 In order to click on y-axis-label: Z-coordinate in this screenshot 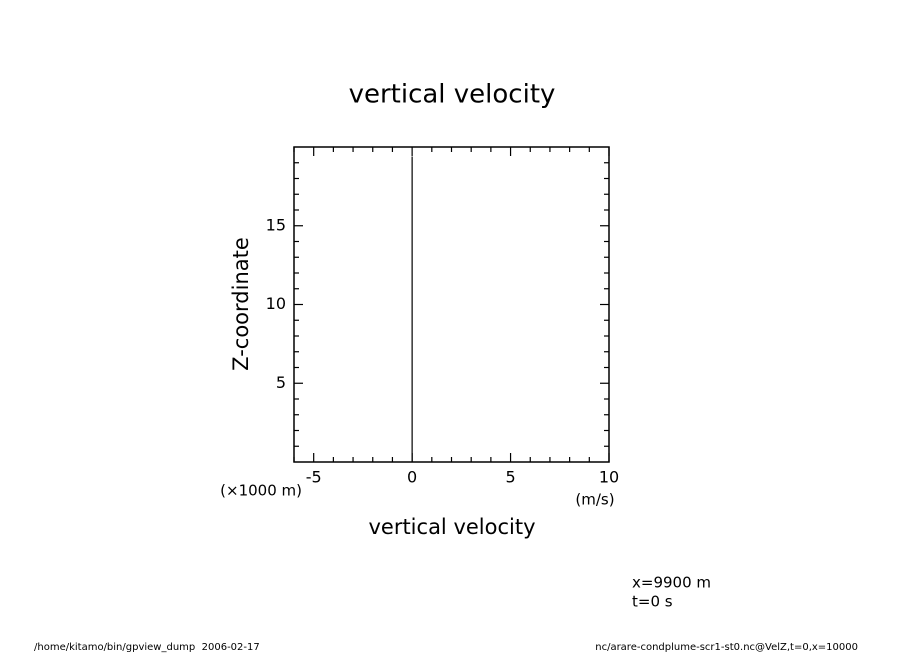, I will do `click(241, 304)`.